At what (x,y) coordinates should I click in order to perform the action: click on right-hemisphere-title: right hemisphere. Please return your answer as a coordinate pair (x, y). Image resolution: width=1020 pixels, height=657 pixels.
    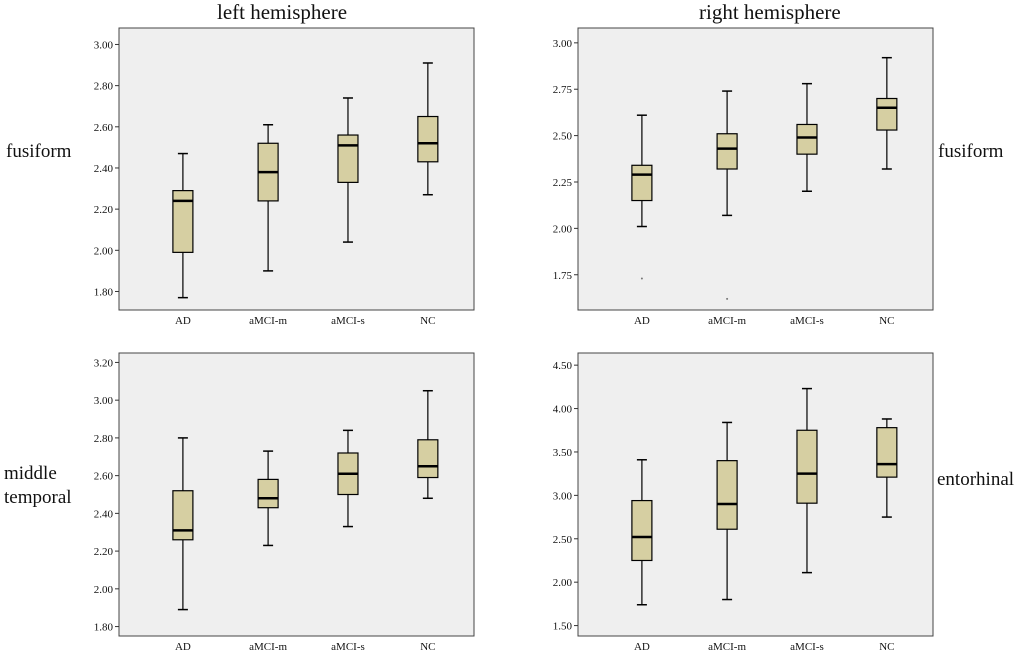
    Looking at the image, I should click on (770, 12).